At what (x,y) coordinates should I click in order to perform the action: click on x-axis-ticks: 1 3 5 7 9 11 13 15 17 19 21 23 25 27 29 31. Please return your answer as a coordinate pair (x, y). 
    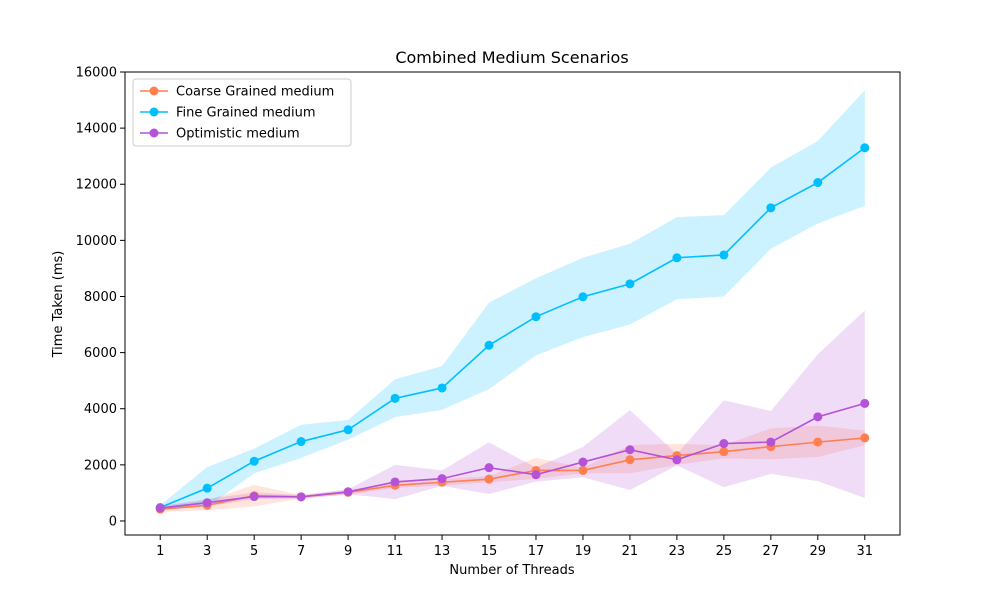
    Looking at the image, I should click on (514, 547).